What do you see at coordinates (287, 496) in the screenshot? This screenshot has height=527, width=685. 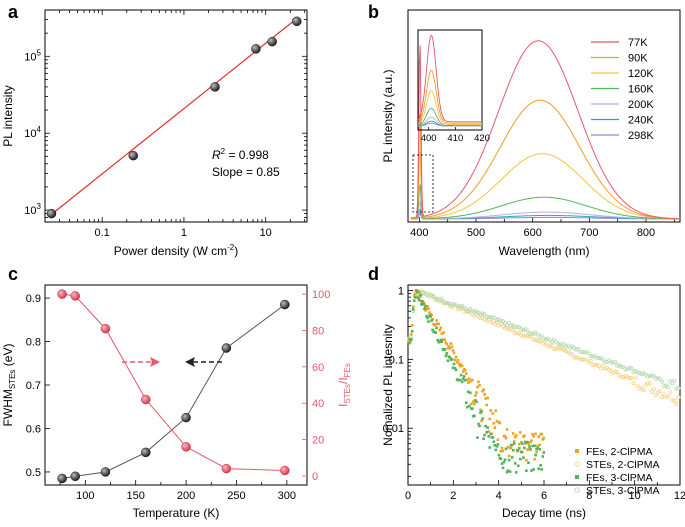 I see `panel-c-xtick-label: 300` at bounding box center [287, 496].